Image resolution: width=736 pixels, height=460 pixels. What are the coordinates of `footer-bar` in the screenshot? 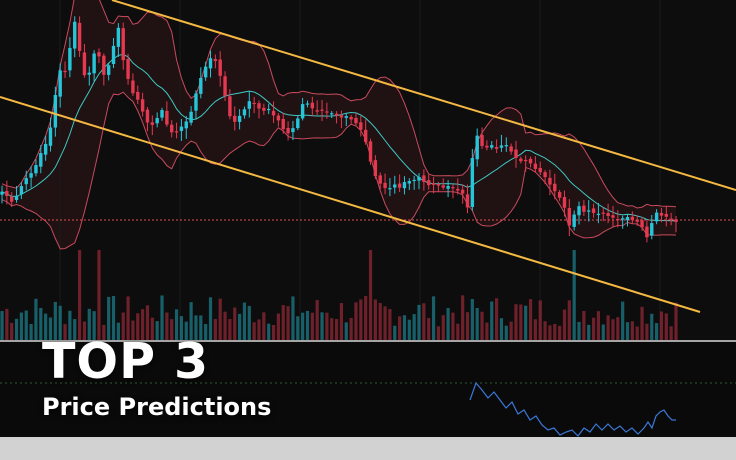 It's located at (368, 448).